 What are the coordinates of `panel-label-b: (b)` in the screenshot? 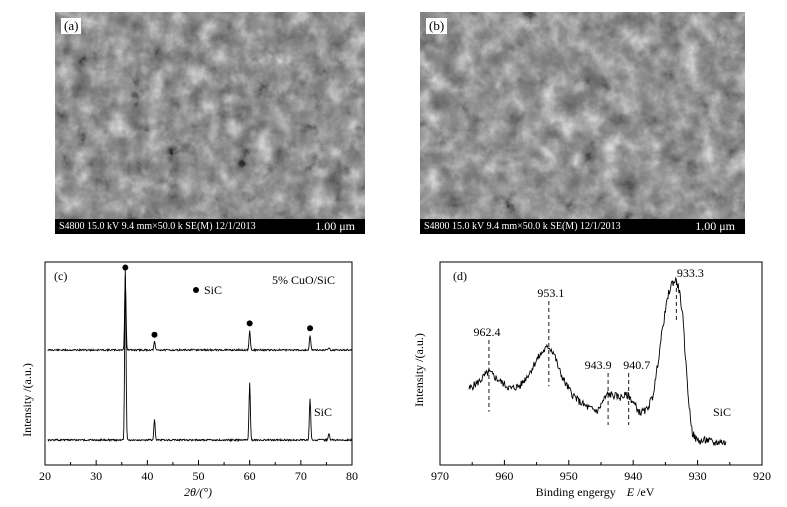 It's located at (437, 26).